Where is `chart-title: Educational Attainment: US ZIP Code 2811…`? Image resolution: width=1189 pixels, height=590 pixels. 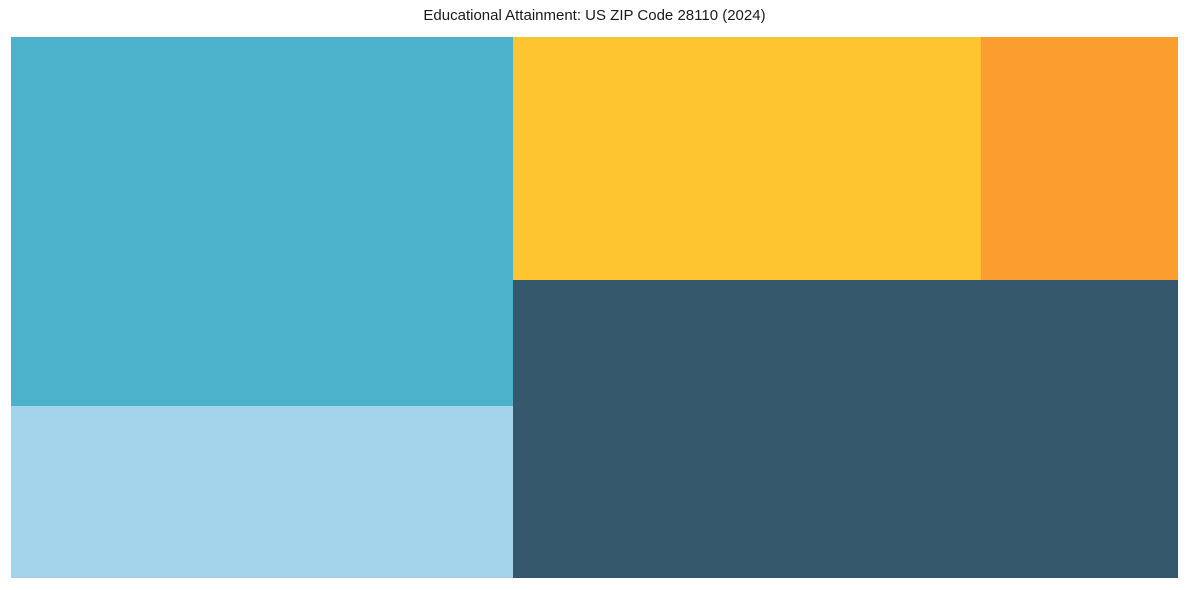 chart-title: Educational Attainment: US ZIP Code 2811… is located at coordinates (594, 15).